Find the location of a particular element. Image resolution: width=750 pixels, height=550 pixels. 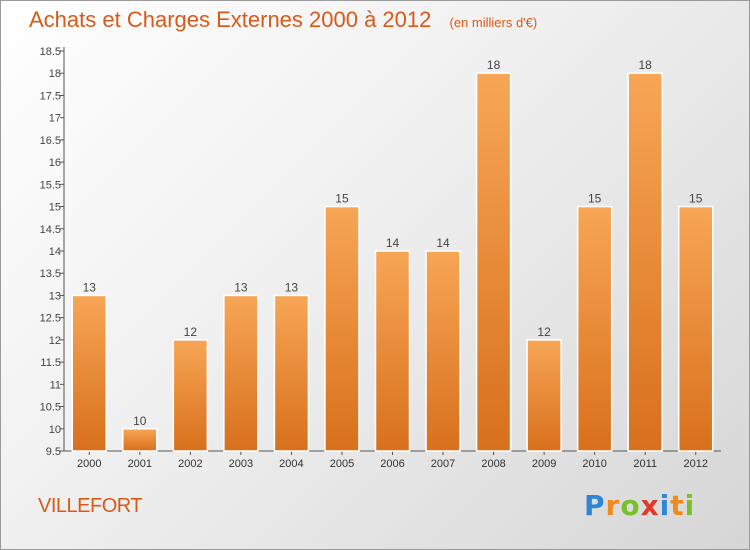

x-tick-label: 2002 is located at coordinates (190, 464).